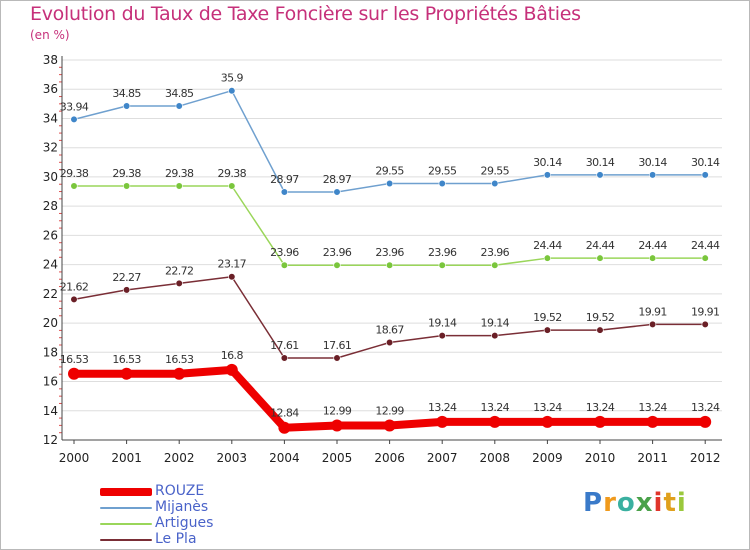 Image resolution: width=750 pixels, height=550 pixels. Describe the element at coordinates (389, 171) in the screenshot. I see `data-label-mijan-s-2006: 29.55` at that location.